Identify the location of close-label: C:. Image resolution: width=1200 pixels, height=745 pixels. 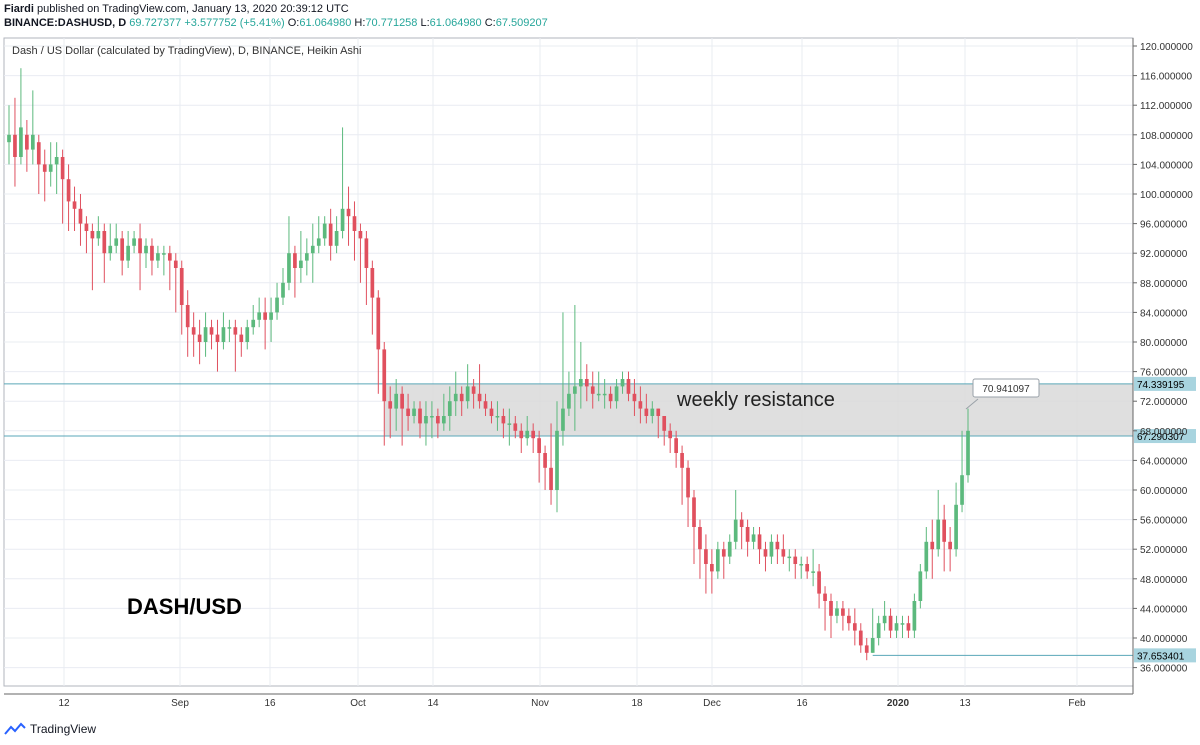
(490, 23).